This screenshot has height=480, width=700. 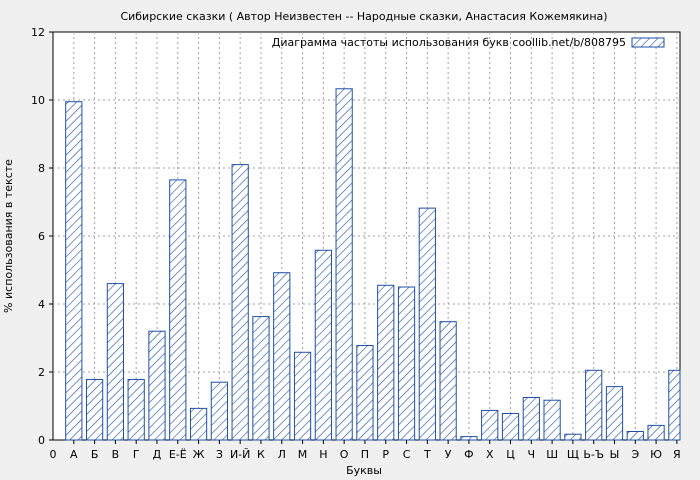 What do you see at coordinates (490, 454) in the screenshot?
I see `x-tick-label: Х` at bounding box center [490, 454].